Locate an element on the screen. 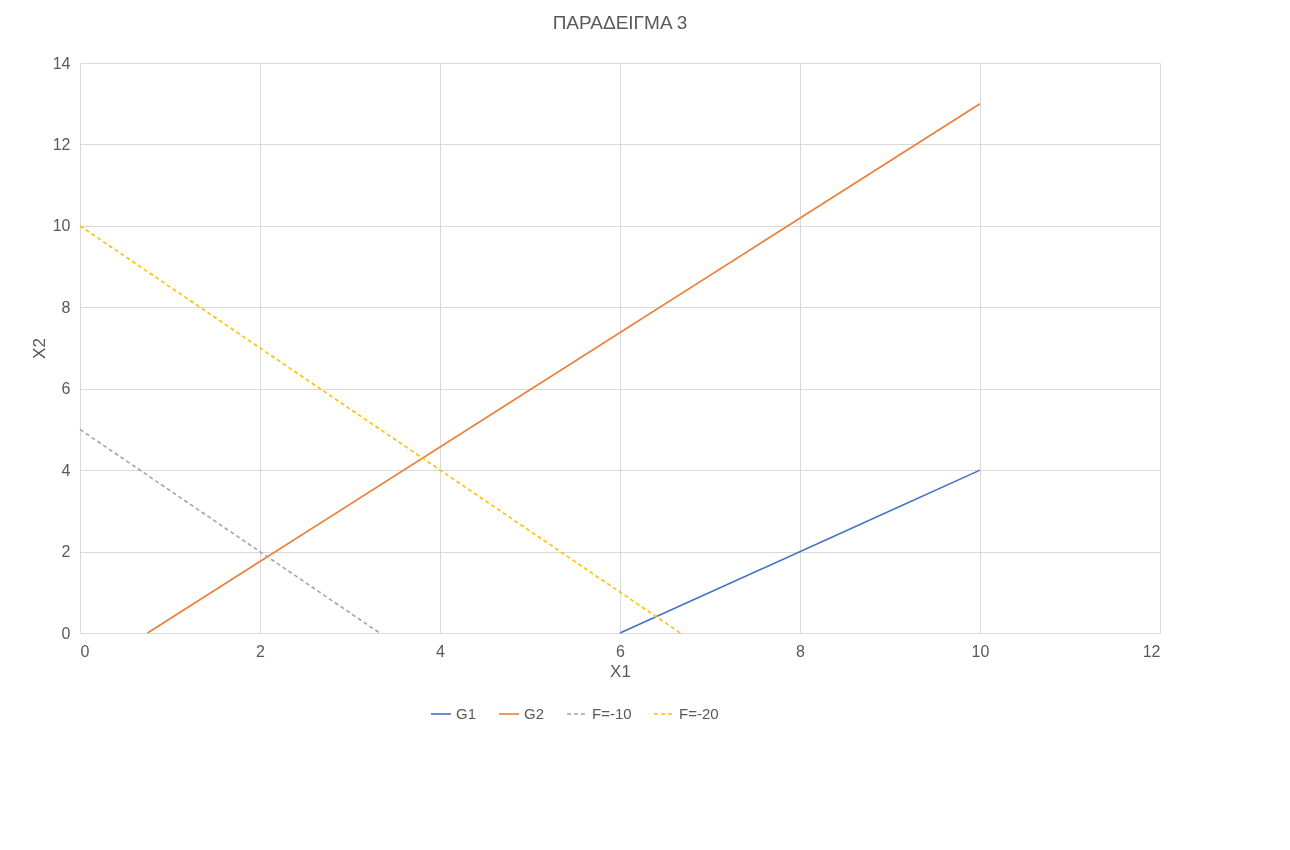  x-axis-title: X1 is located at coordinates (620, 671).